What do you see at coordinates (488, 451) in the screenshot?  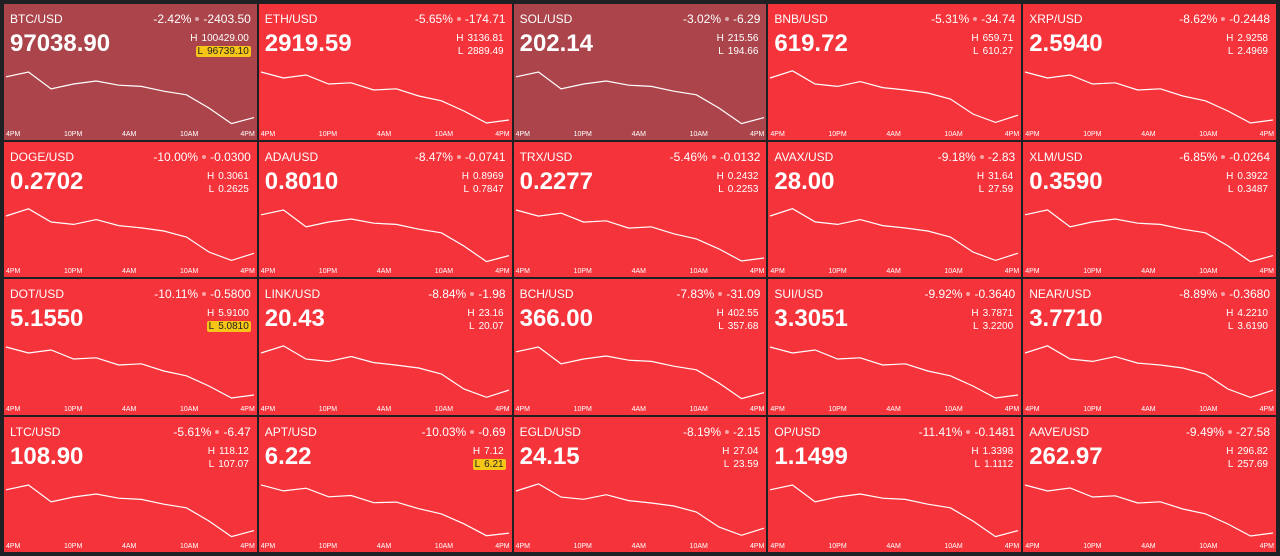 I see `high: H 7.12` at bounding box center [488, 451].